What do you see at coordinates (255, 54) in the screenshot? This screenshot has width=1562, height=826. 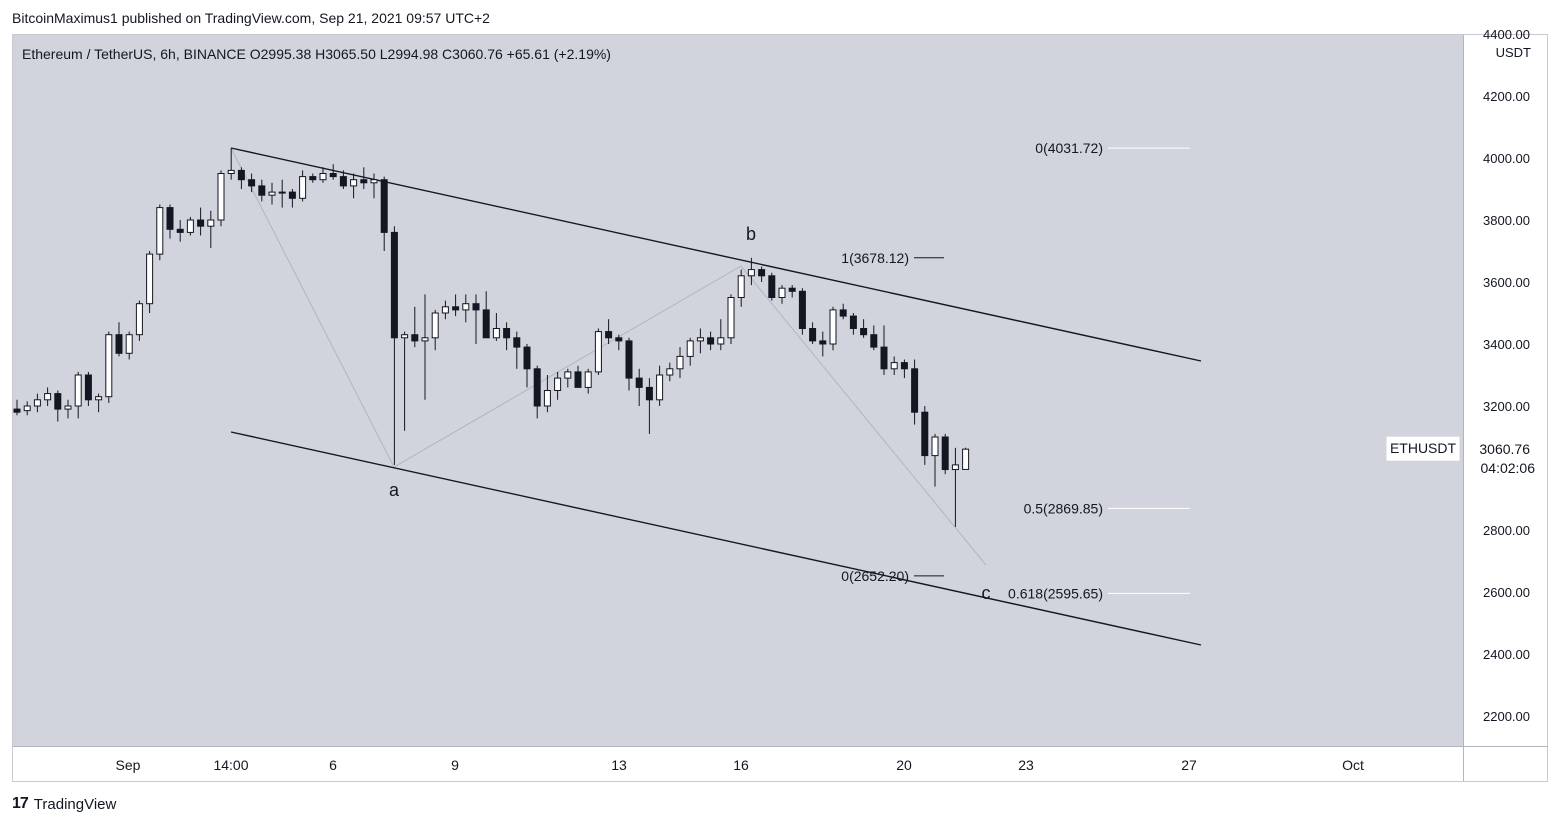 I see `symbol-ohlc-part: O` at bounding box center [255, 54].